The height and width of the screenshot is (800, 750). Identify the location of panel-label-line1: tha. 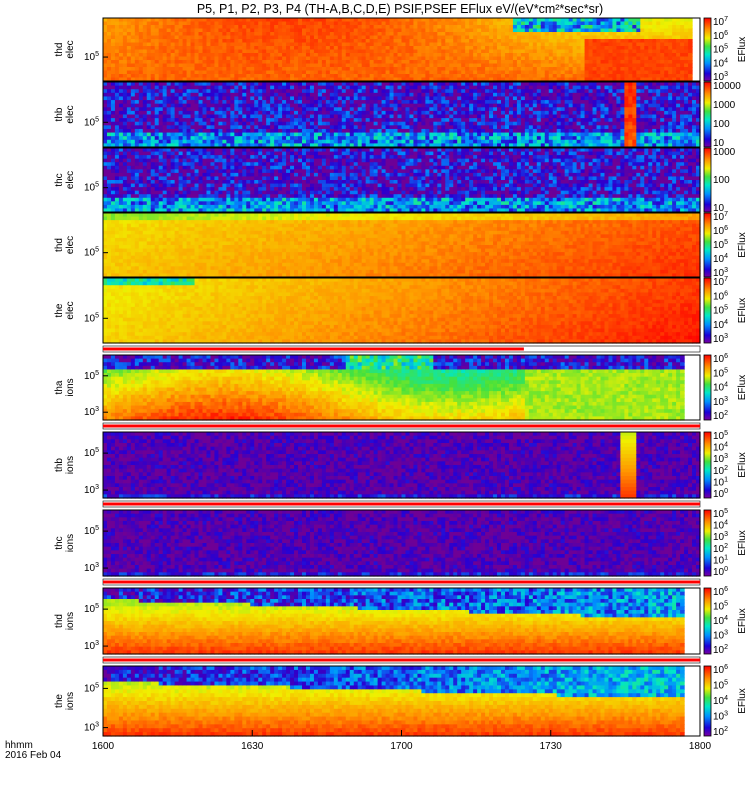
(59, 387).